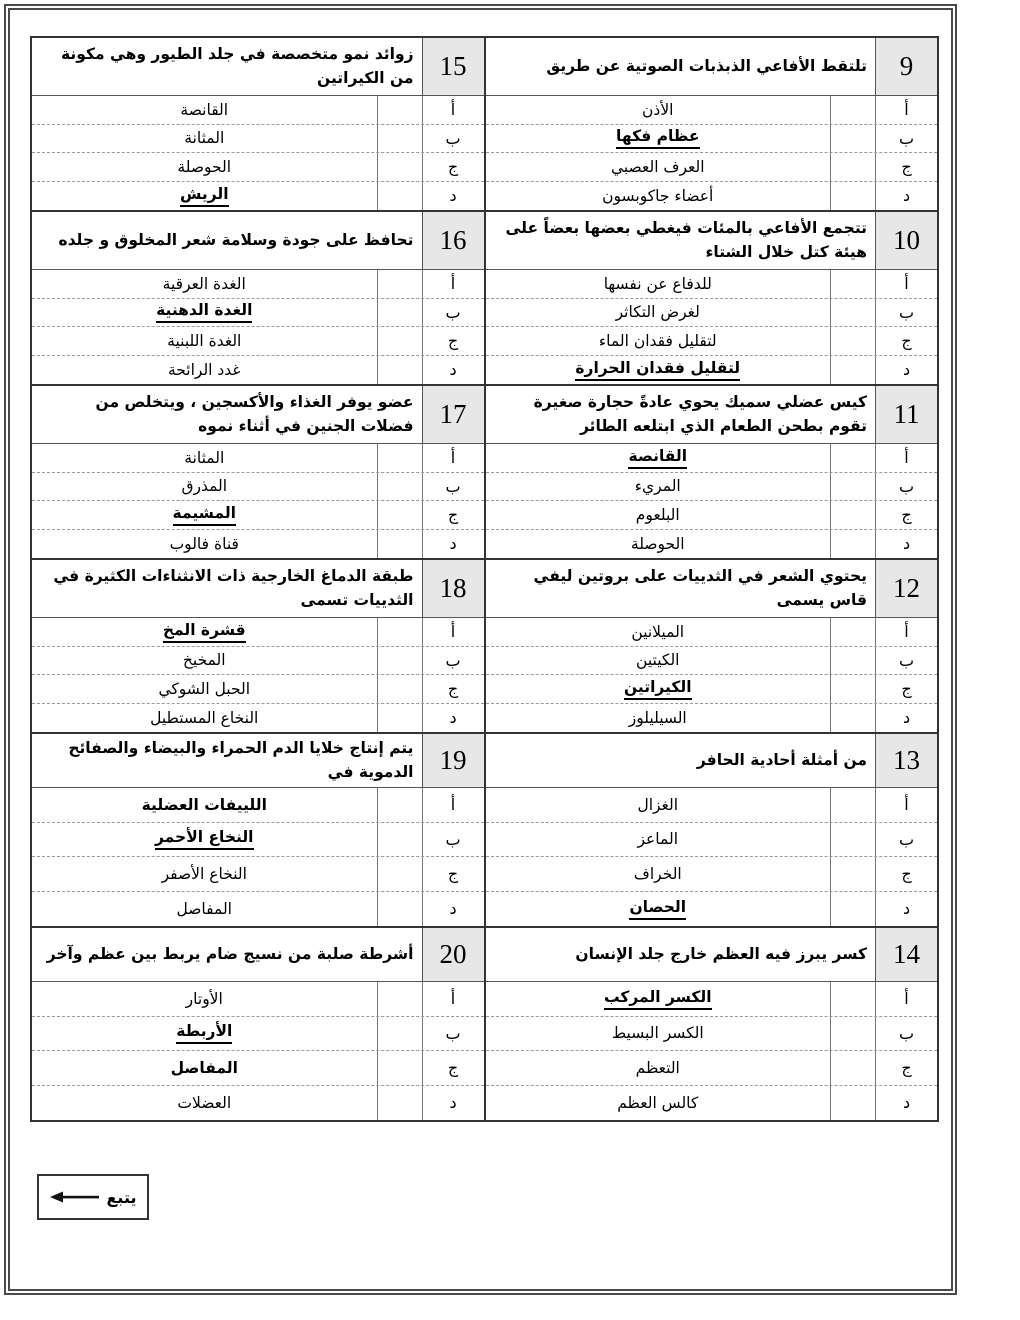  What do you see at coordinates (706, 65) in the screenshot?
I see `question-text-content: تلتقط الأفاعي الذبذبات الصوتية عن طريق` at bounding box center [706, 65].